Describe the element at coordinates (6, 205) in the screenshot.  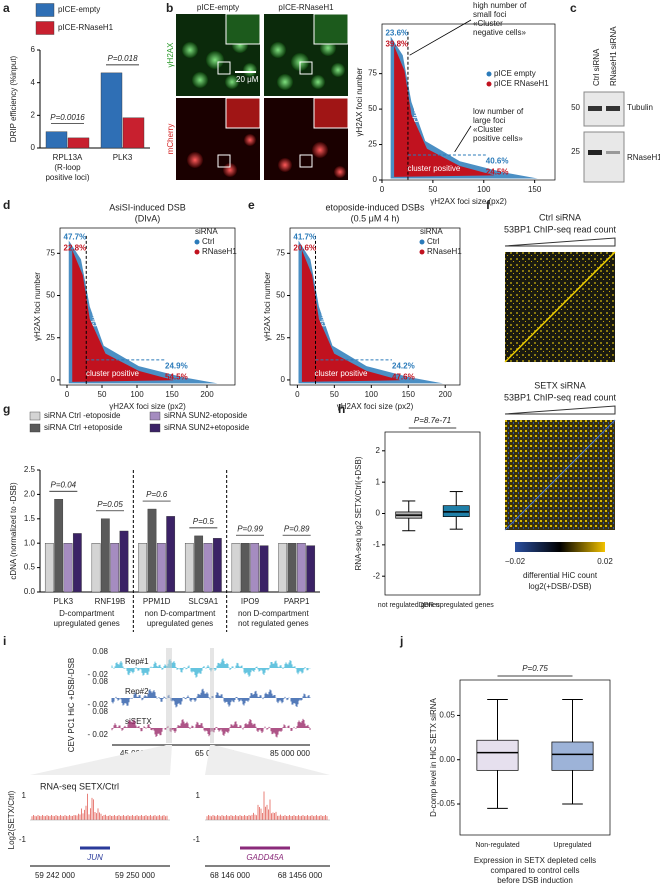
I see `panel-label: d` at that location.